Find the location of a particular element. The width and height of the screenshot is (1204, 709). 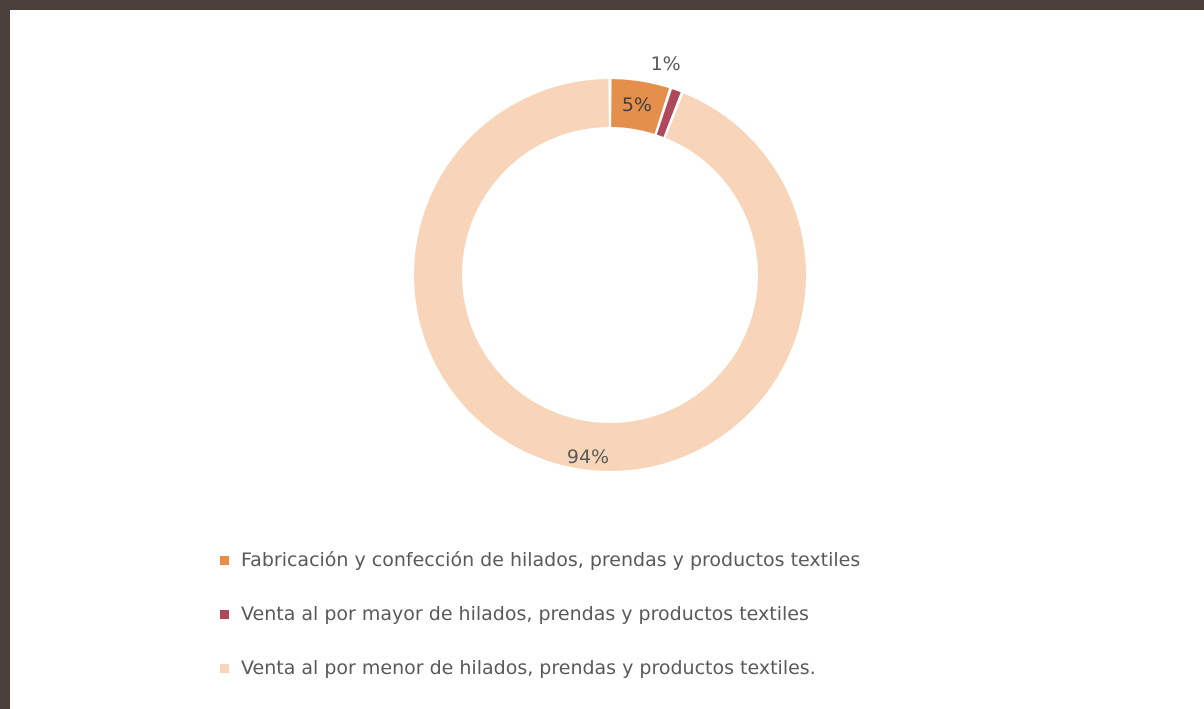

data-label-venta-mayor: 1% is located at coordinates (666, 64).